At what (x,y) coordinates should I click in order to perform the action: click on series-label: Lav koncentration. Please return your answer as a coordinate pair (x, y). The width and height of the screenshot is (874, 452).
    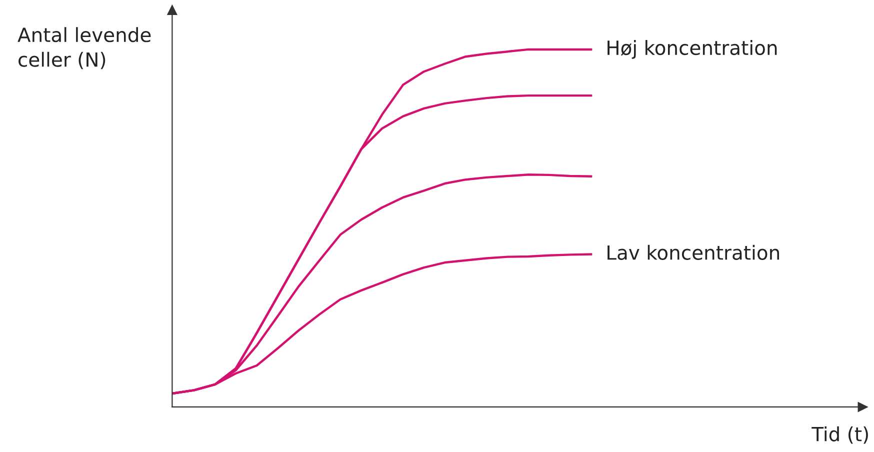
    Looking at the image, I should click on (693, 252).